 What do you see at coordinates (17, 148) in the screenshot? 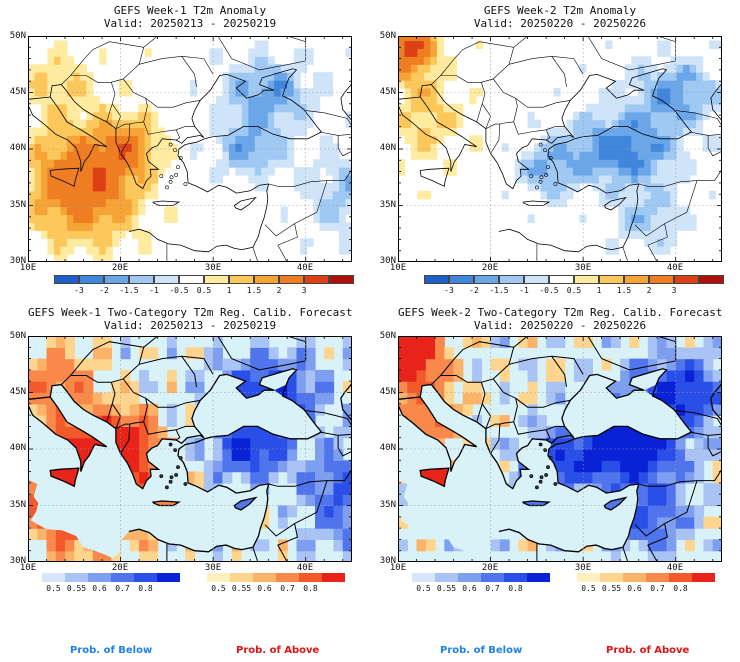
I see `lat-label: 40N` at bounding box center [17, 148].